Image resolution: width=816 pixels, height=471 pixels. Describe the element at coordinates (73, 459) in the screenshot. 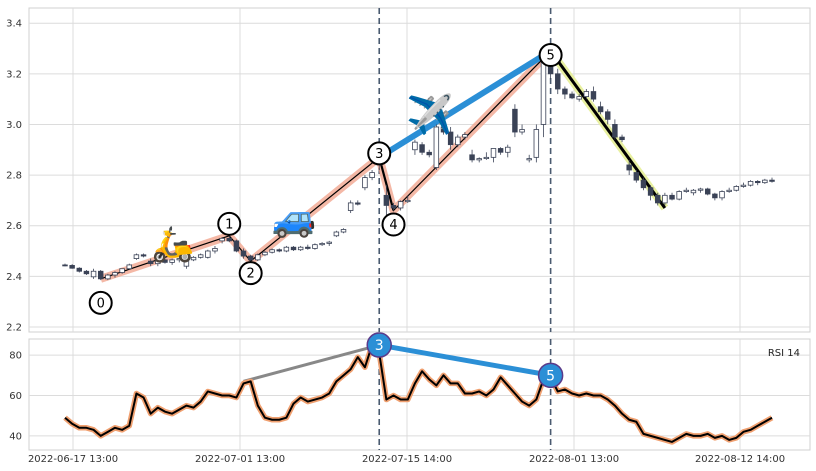

I see `x-tick-label: 2022-06-17 13:00` at that location.